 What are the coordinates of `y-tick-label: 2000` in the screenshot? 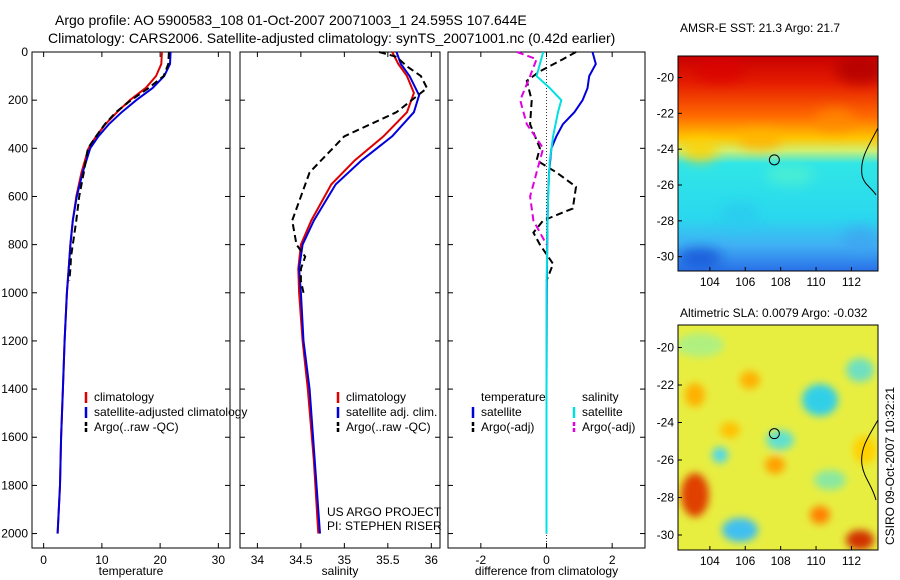 It's located at (14, 534).